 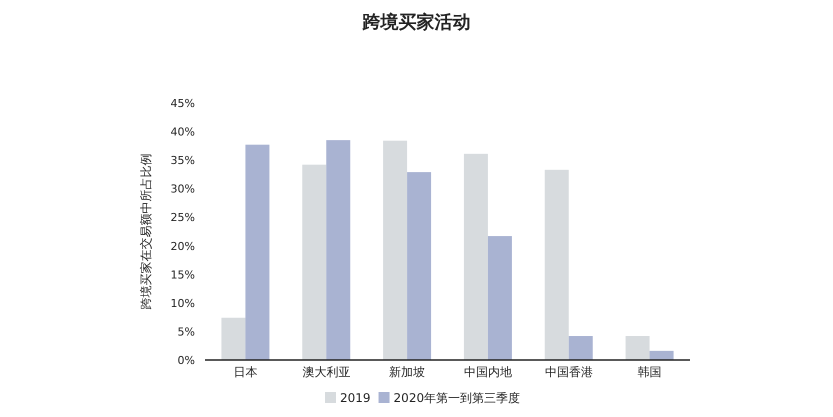 I want to click on legend-label: 2019, so click(x=355, y=398).